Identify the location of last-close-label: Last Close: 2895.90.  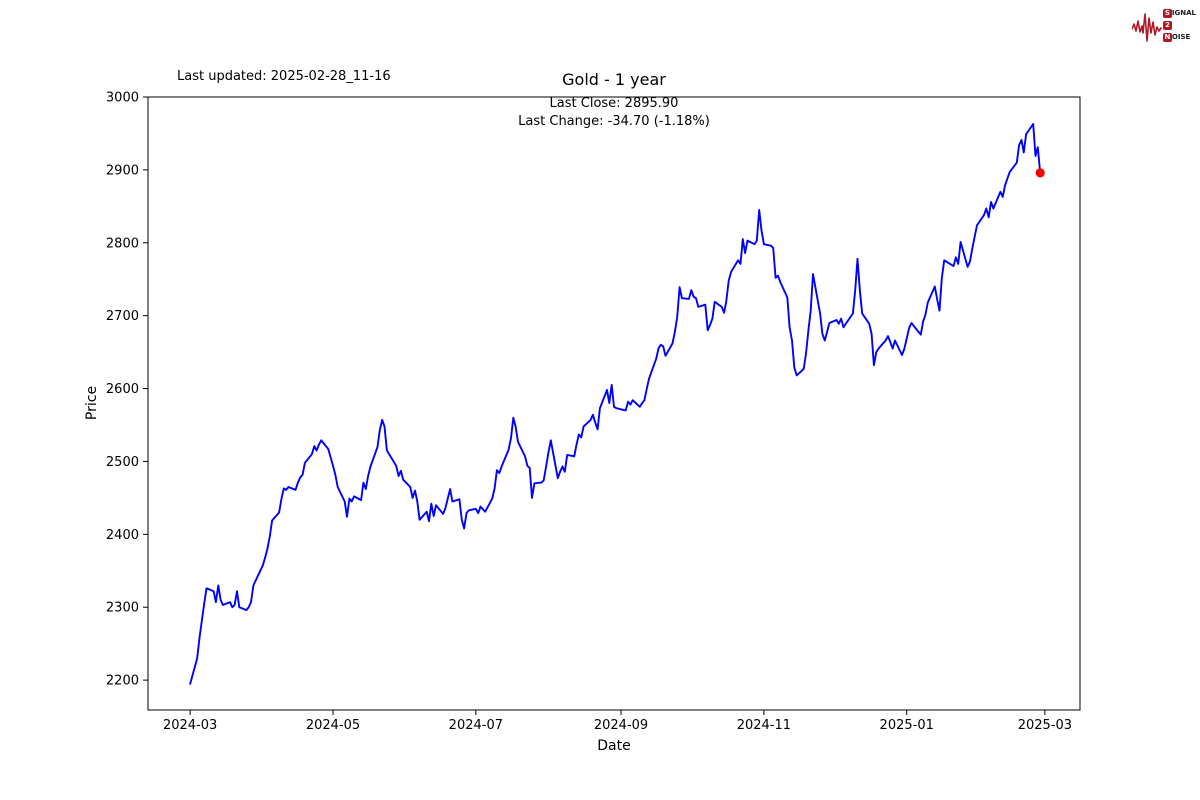
(614, 103).